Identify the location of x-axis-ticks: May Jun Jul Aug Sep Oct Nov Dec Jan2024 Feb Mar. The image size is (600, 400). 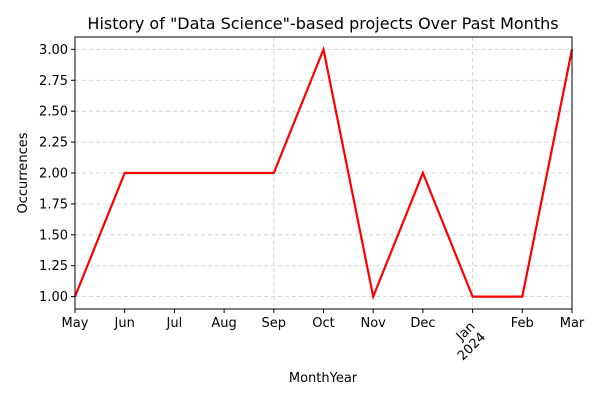
(323, 336).